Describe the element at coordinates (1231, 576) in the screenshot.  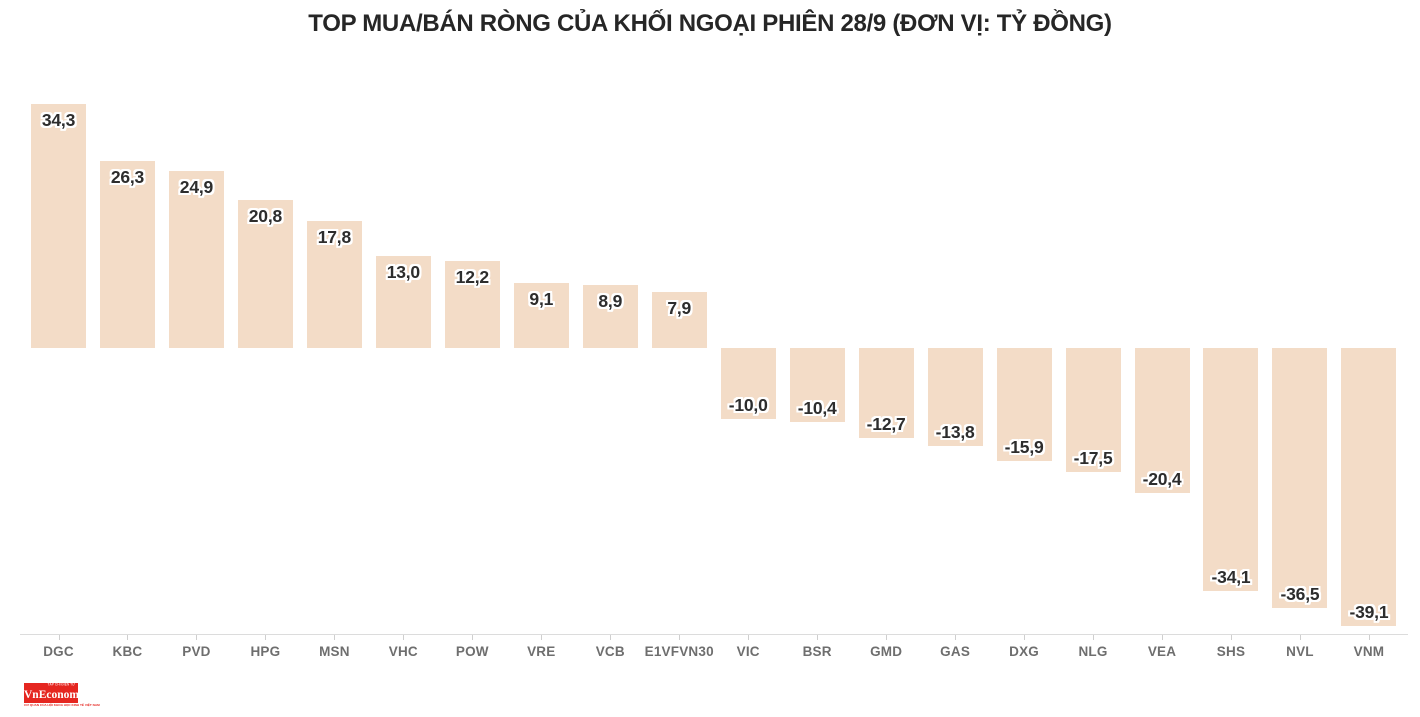
I see `value-label-SHS: -34,1` at that location.